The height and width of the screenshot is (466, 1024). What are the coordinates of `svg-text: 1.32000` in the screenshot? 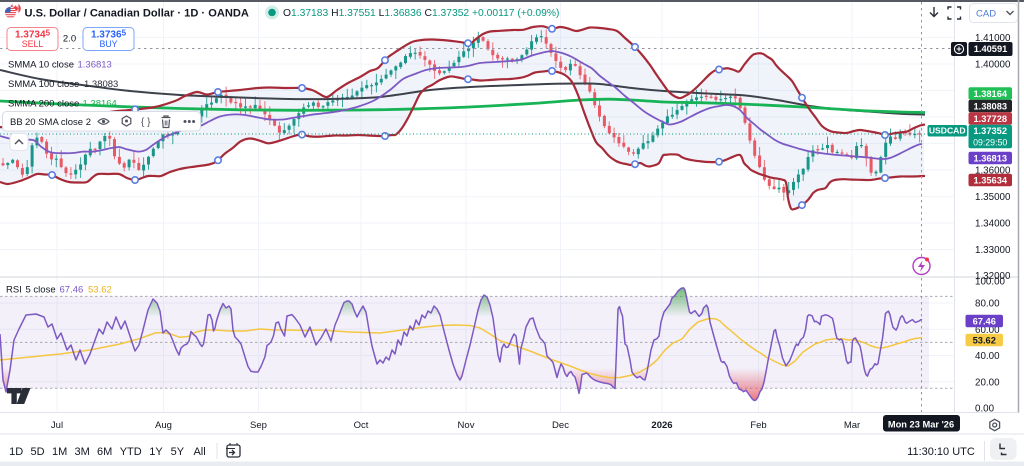 It's located at (993, 276).